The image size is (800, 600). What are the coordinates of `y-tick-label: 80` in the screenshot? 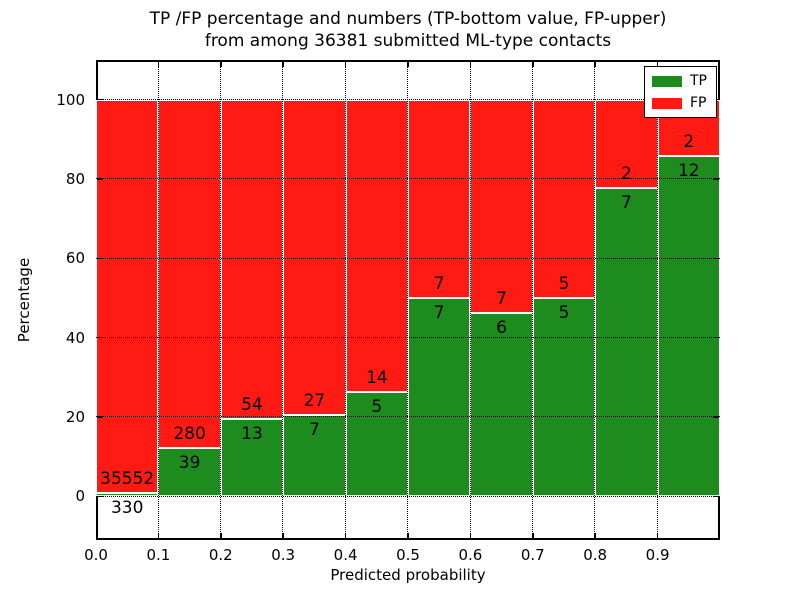 It's located at (75, 179).